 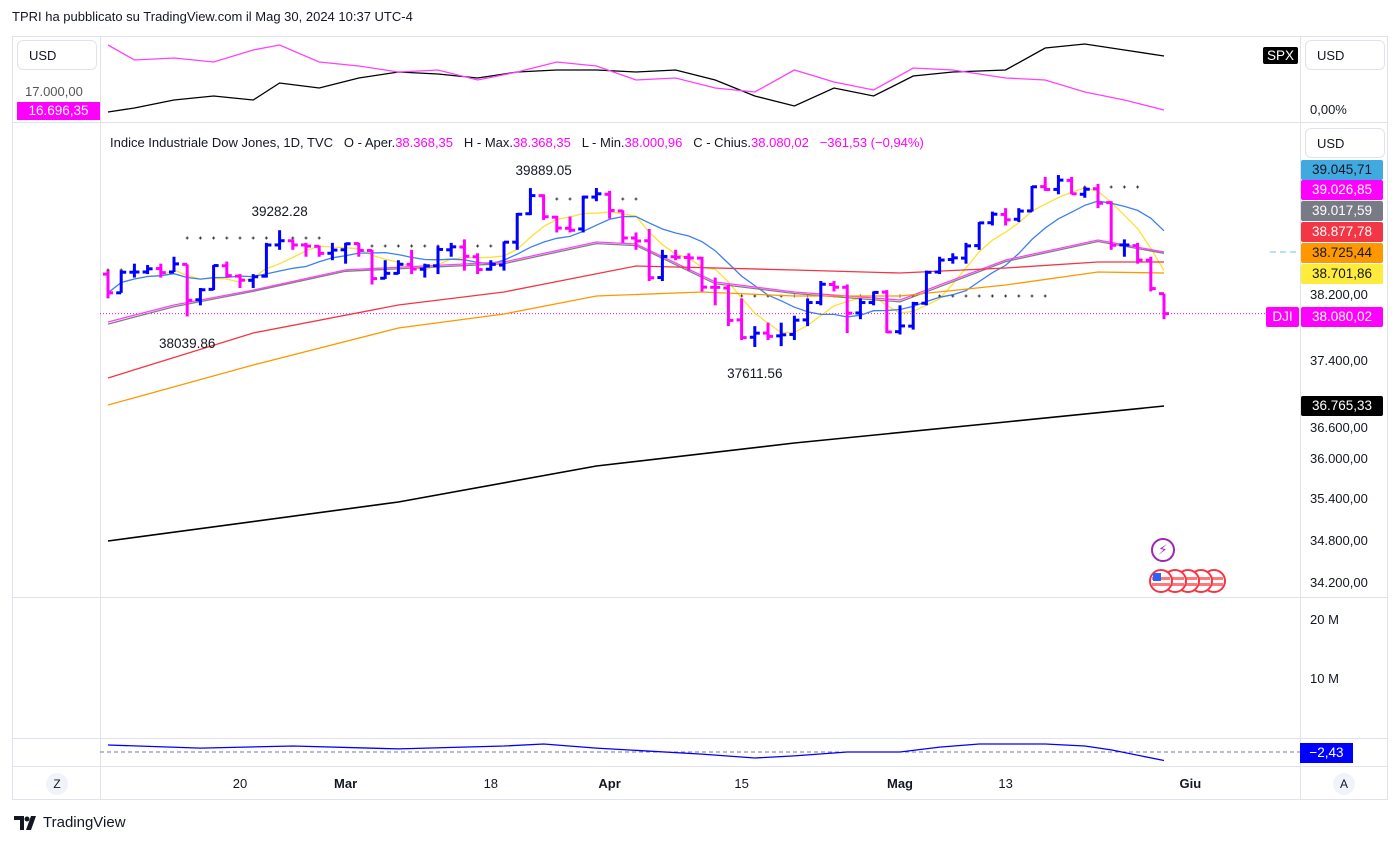 I want to click on dji-symbol-badge: DJI, so click(x=1282, y=317).